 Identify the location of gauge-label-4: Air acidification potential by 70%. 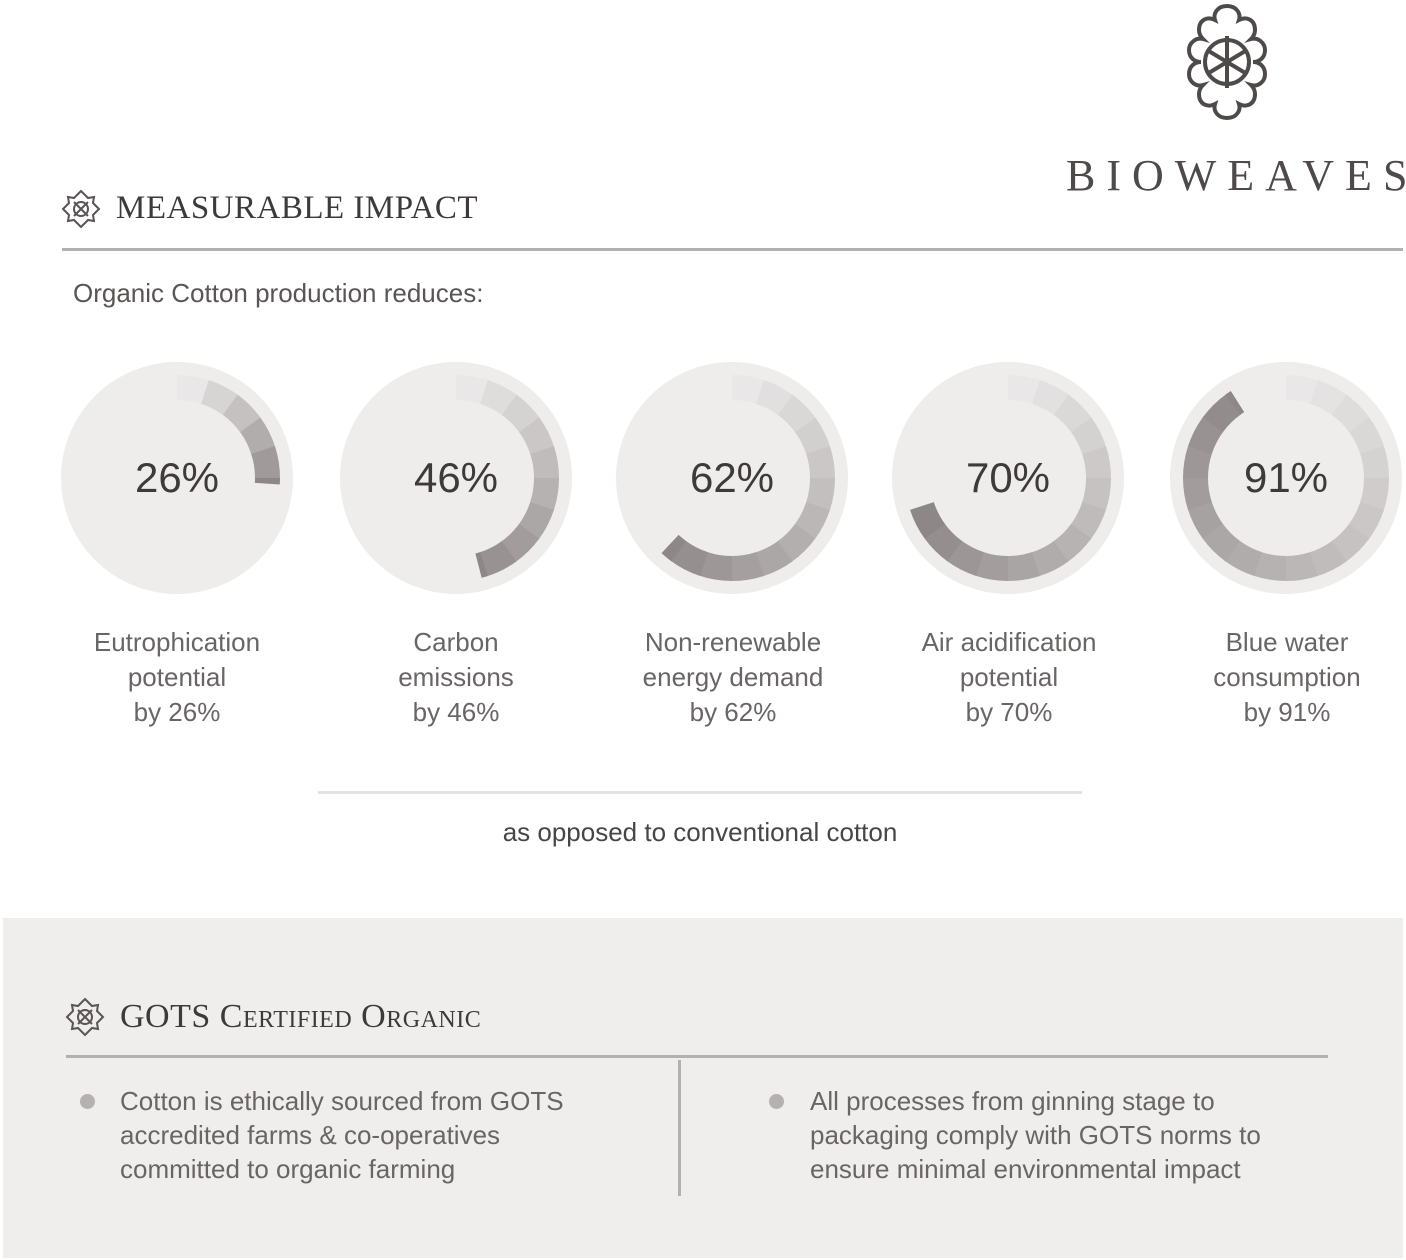
(1009, 677).